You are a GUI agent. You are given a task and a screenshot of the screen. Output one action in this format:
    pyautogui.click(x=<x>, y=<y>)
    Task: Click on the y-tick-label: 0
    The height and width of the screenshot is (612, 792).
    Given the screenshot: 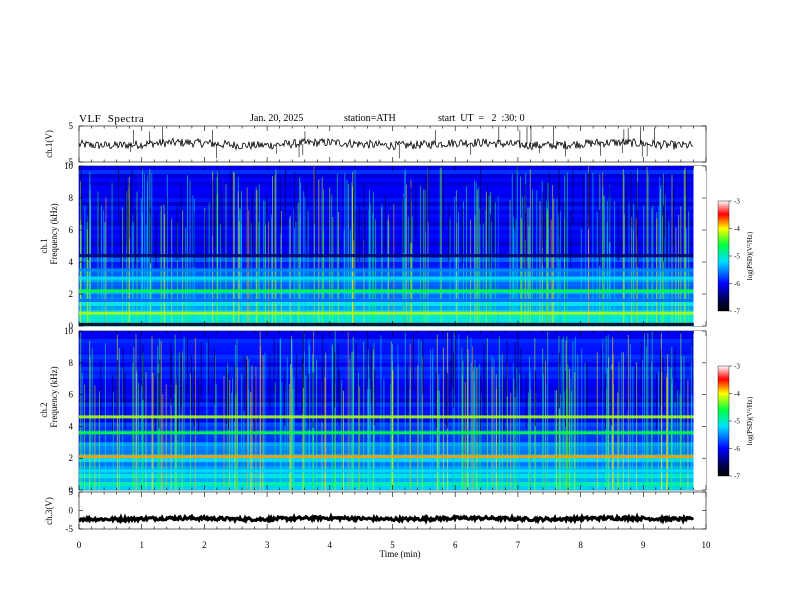 What is the action you would take?
    pyautogui.click(x=71, y=511)
    